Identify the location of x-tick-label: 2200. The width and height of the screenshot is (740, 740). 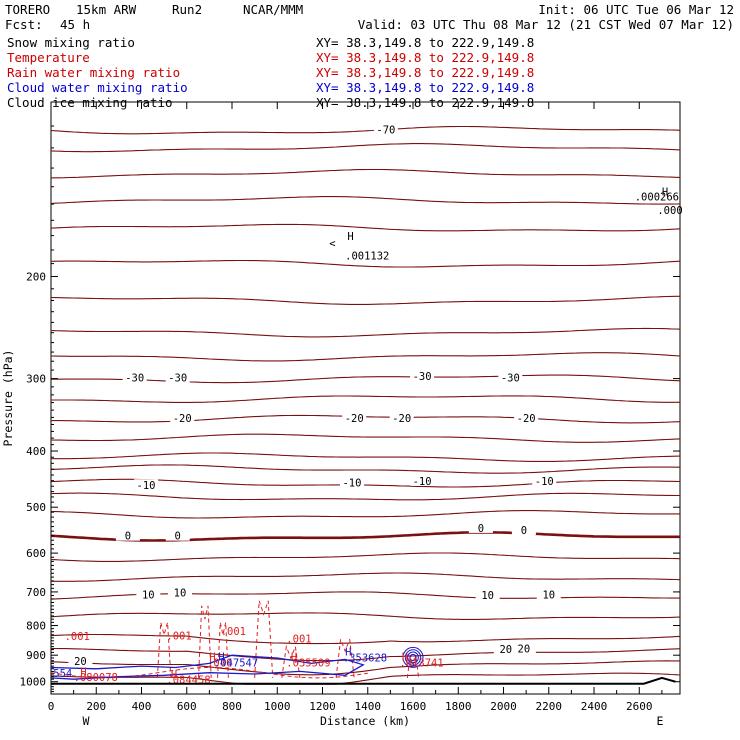
(549, 706).